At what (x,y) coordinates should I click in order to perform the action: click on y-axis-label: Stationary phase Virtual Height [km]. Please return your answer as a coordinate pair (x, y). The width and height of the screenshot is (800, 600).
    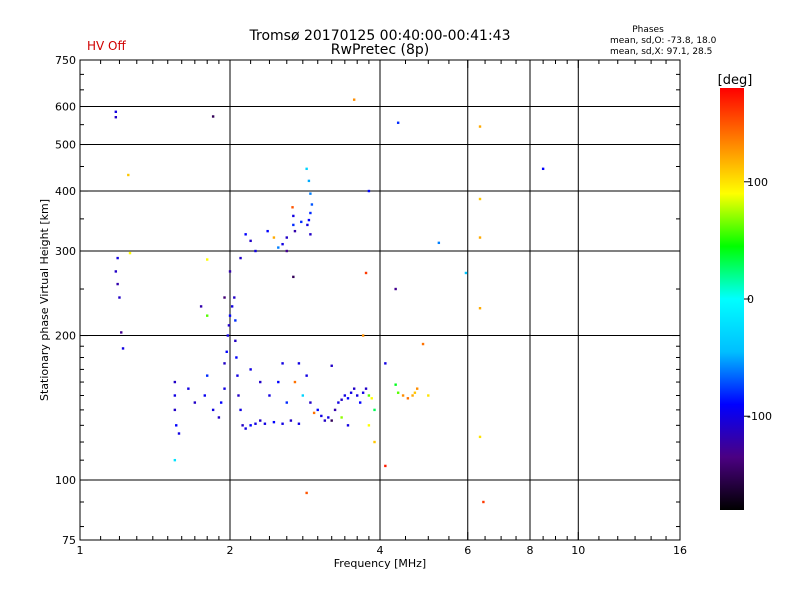
    Looking at the image, I should click on (44, 300).